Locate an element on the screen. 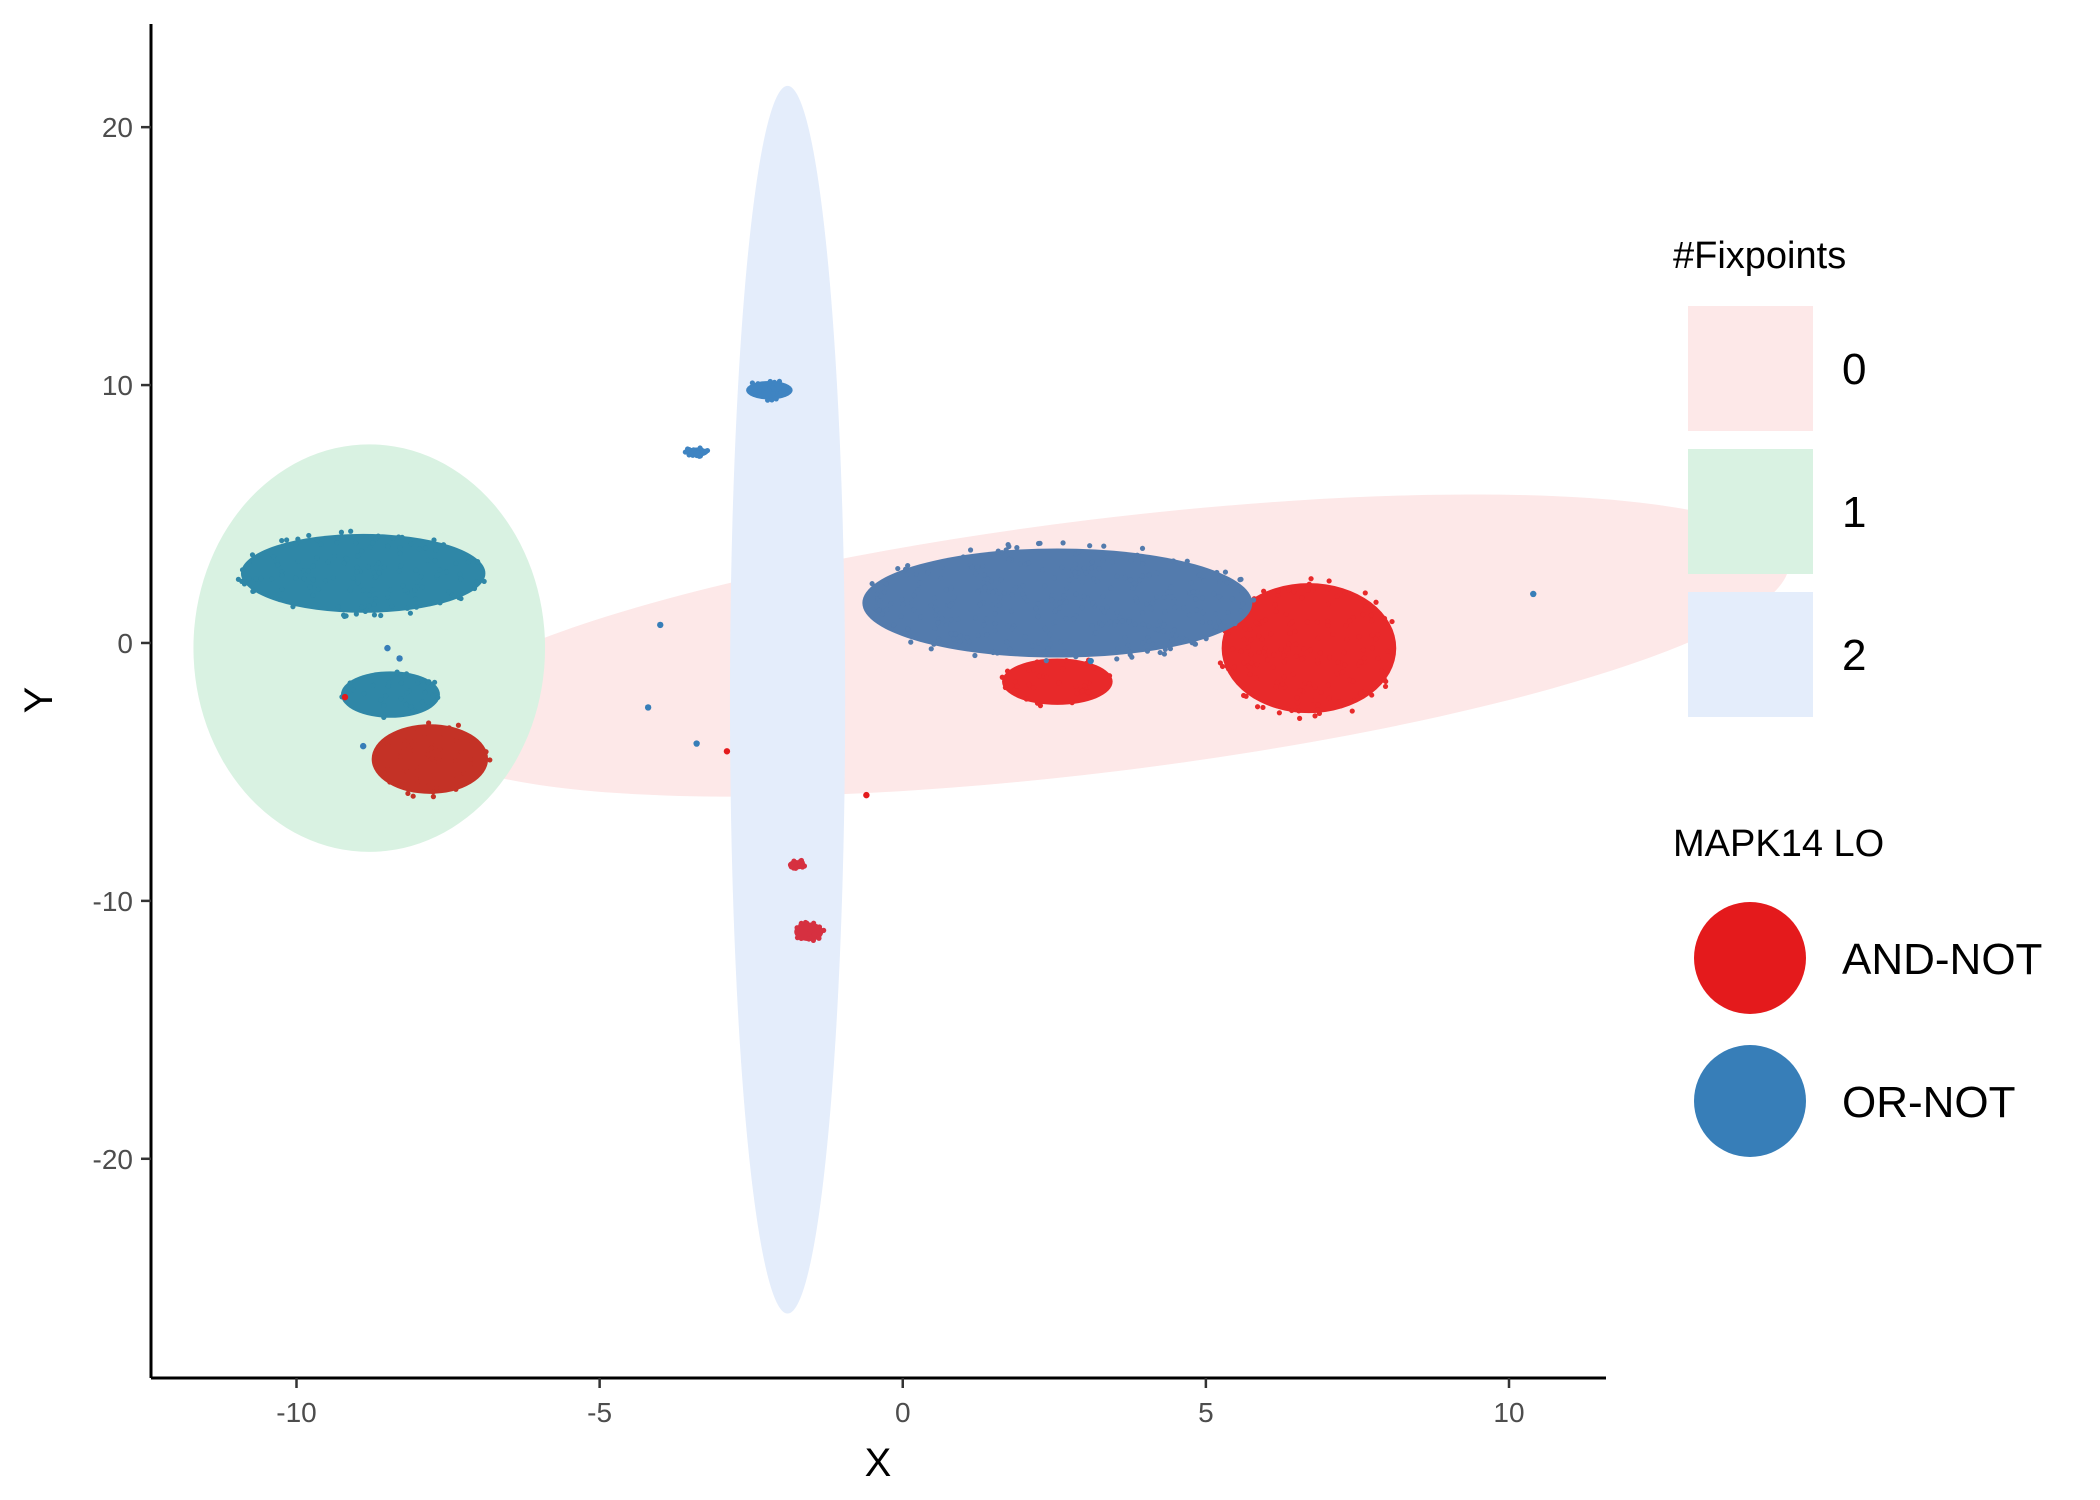  x-axis-title: X is located at coordinates (878, 1463).